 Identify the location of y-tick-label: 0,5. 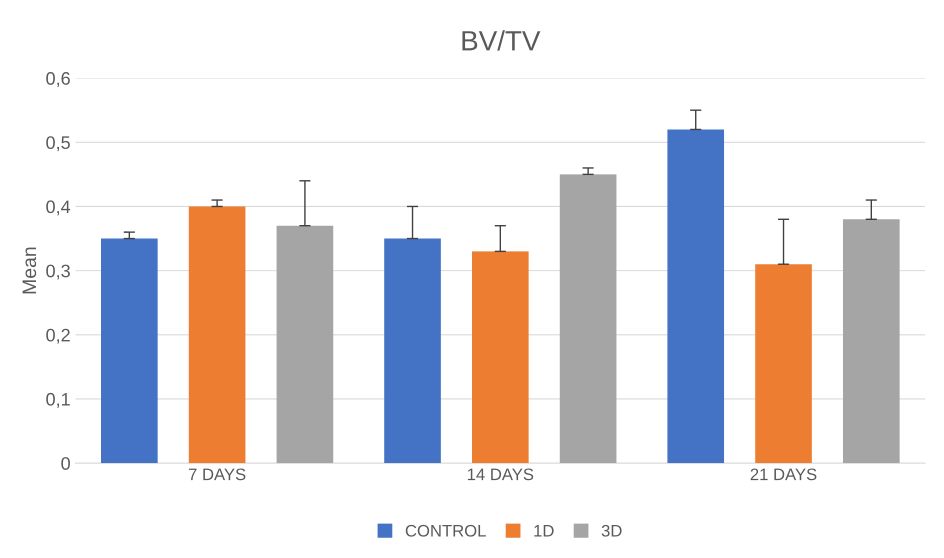
(58, 144).